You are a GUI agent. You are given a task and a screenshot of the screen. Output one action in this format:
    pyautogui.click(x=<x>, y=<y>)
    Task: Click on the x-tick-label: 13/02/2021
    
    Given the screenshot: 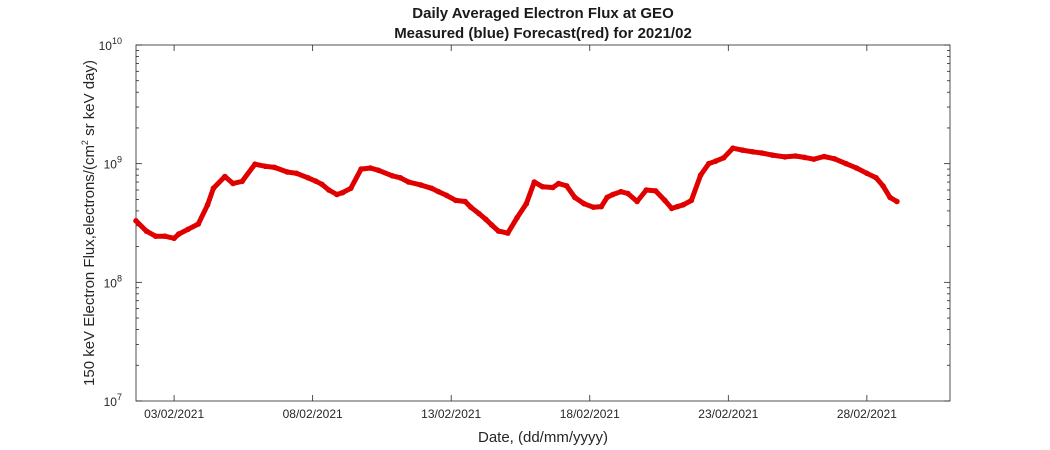 What is the action you would take?
    pyautogui.click(x=451, y=414)
    